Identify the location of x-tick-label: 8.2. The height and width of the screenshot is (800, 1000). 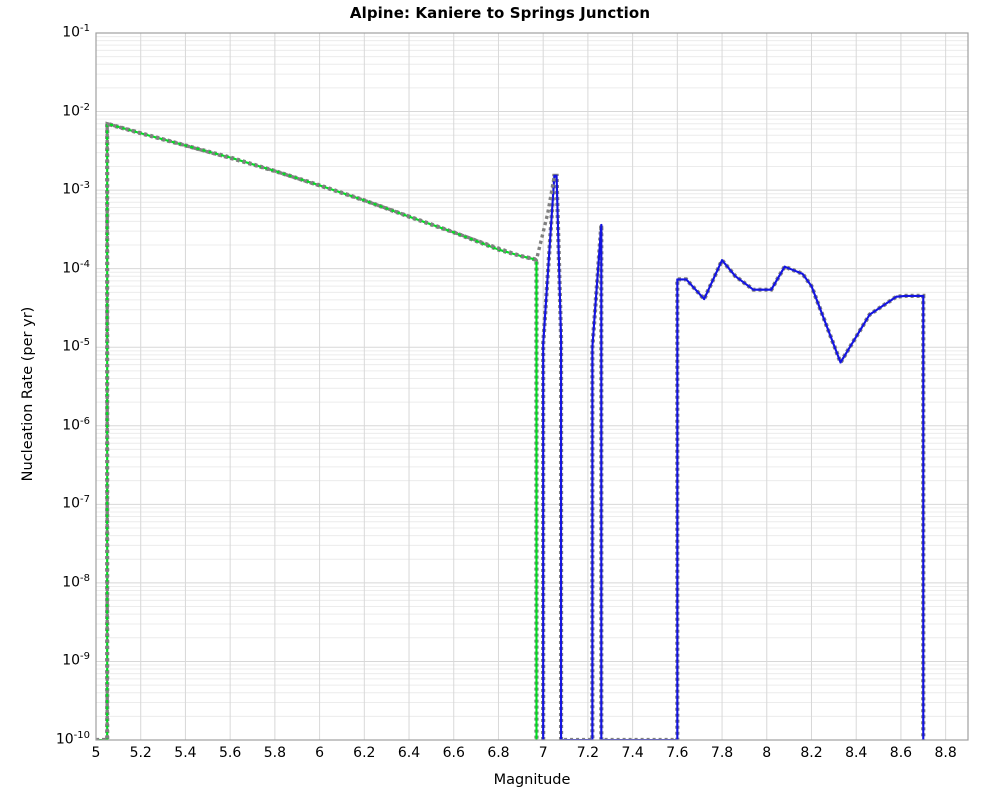
(811, 753).